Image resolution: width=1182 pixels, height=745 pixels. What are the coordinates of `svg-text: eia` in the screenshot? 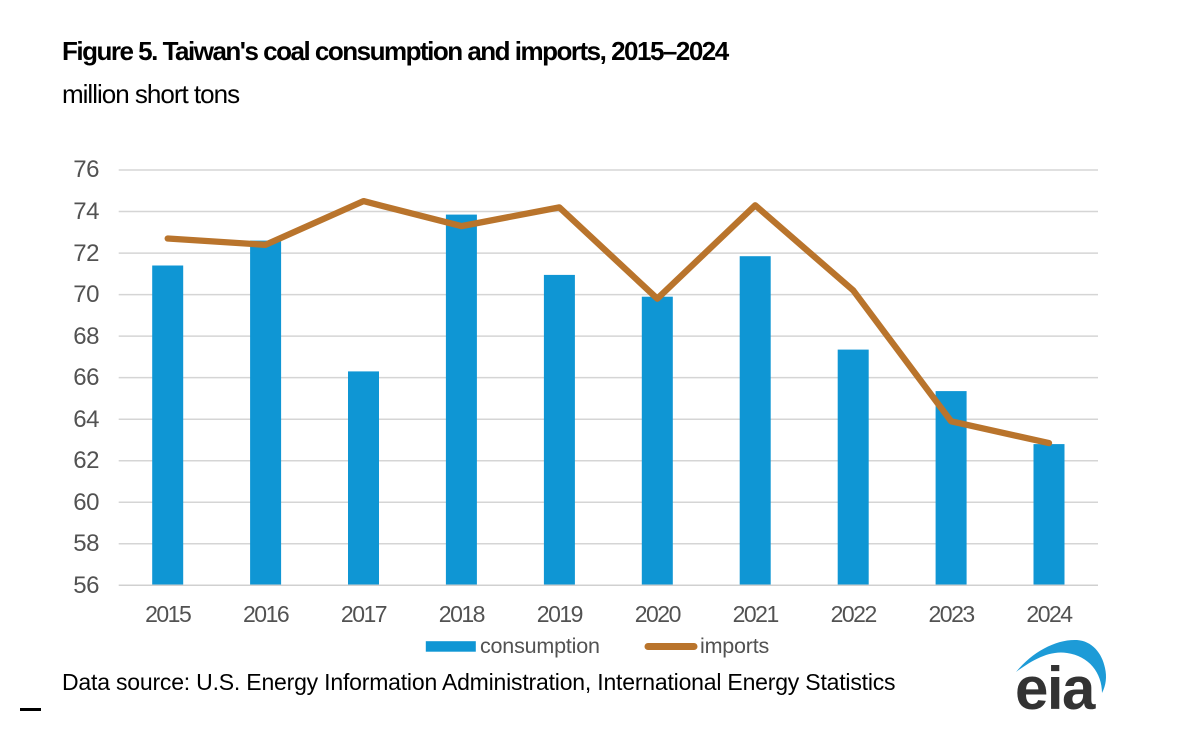 It's located at (1055, 688).